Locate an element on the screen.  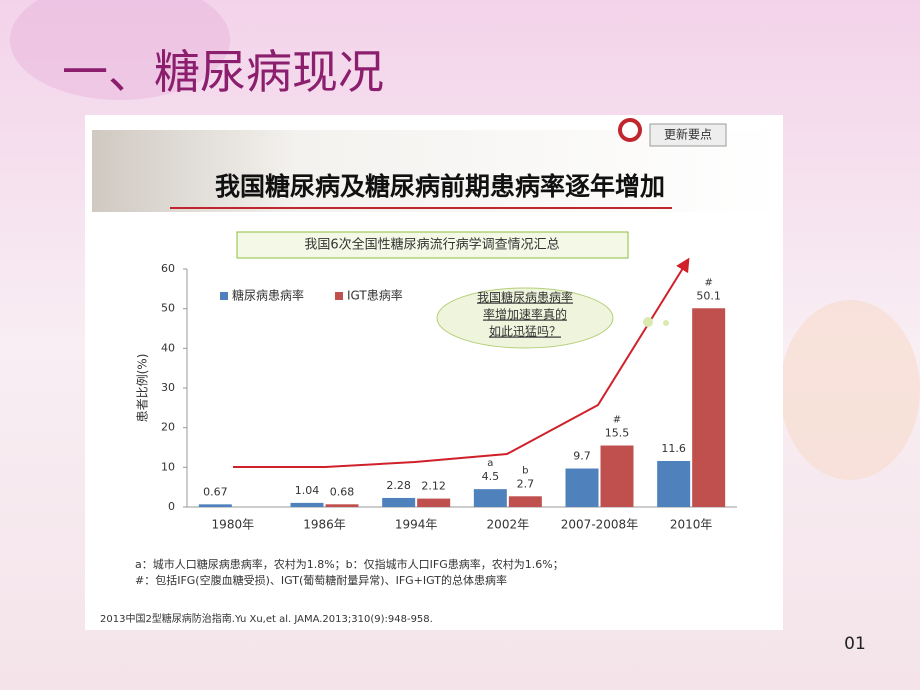
y-tick-label: 10 is located at coordinates (168, 466).